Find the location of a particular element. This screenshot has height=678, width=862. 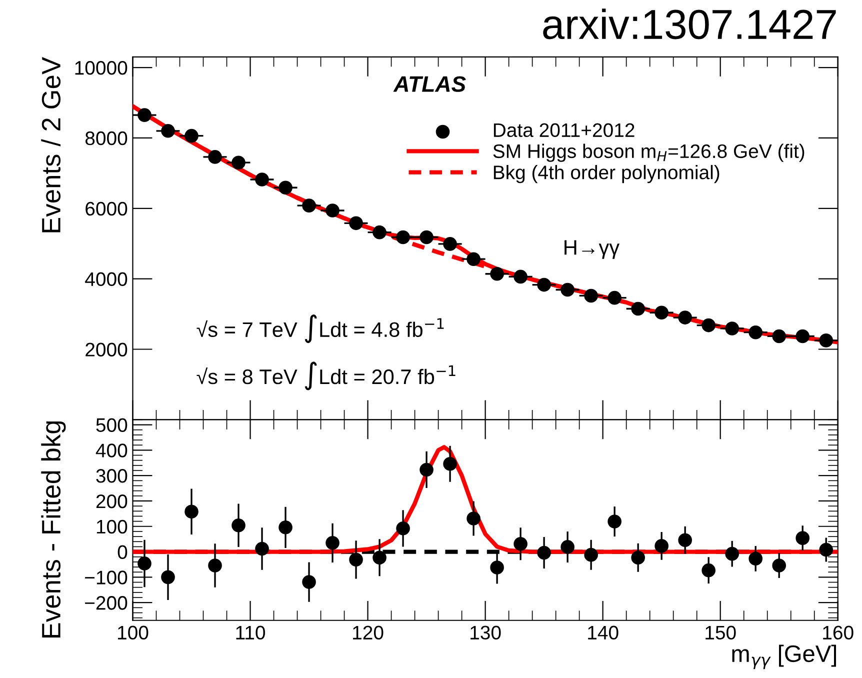

x-tick-label: 100 is located at coordinates (133, 633).